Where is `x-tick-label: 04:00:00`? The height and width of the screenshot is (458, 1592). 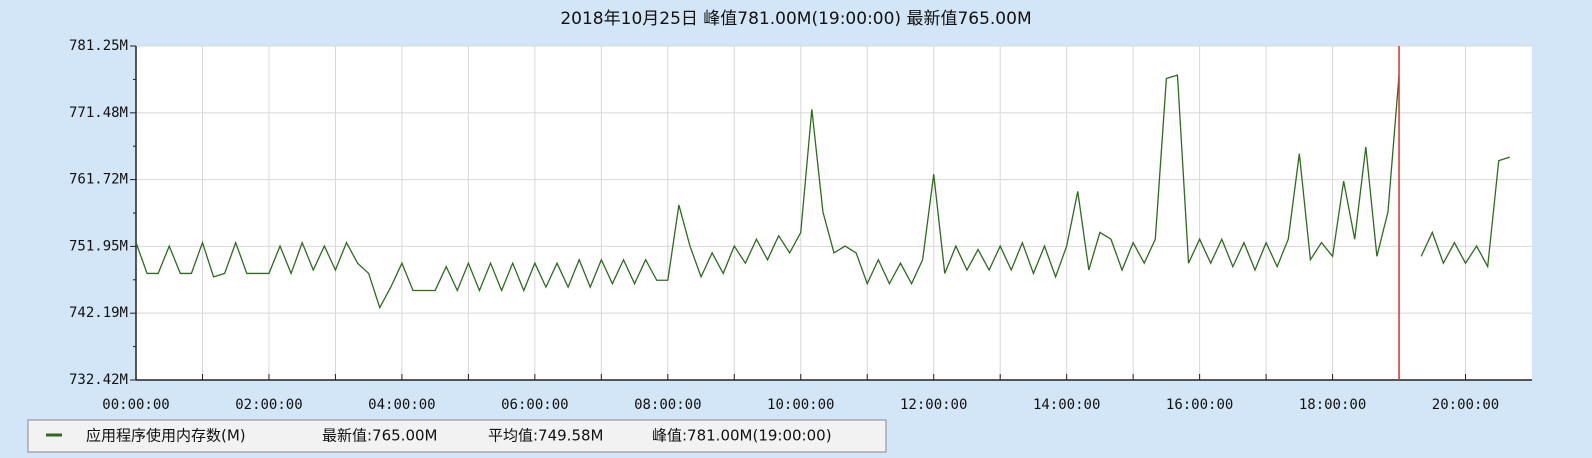
x-tick-label: 04:00:00 is located at coordinates (401, 405).